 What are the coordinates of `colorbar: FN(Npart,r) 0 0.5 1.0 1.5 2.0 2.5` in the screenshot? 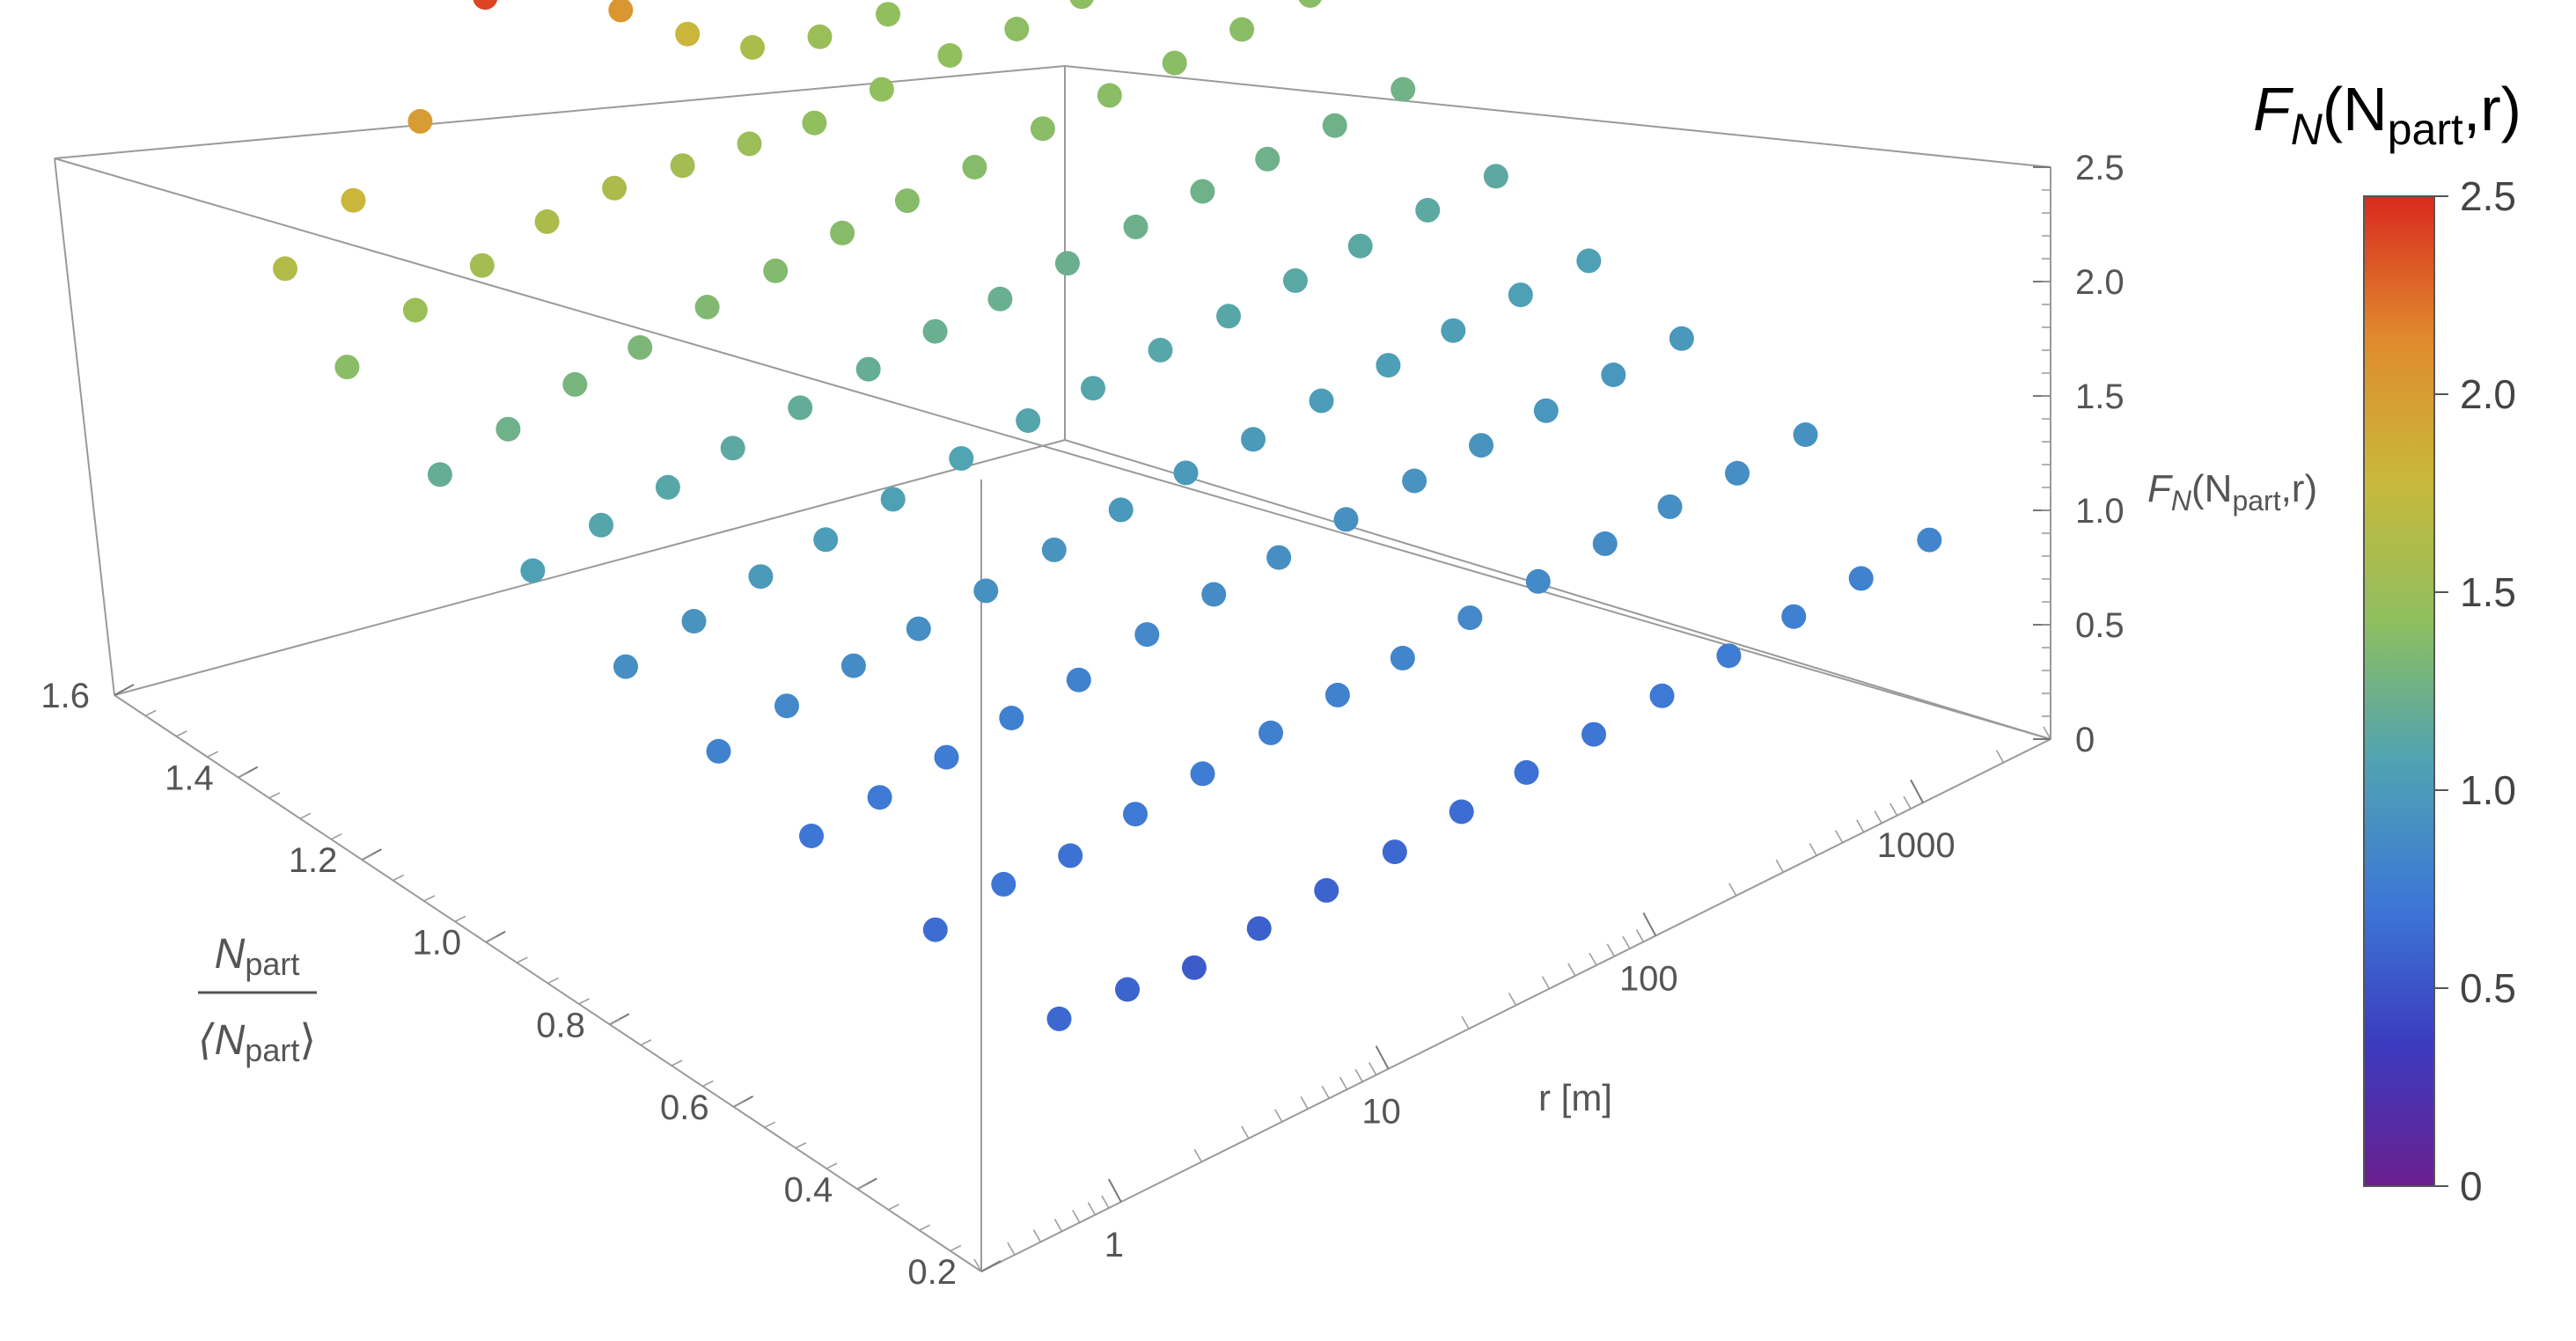 It's located at (2387, 642).